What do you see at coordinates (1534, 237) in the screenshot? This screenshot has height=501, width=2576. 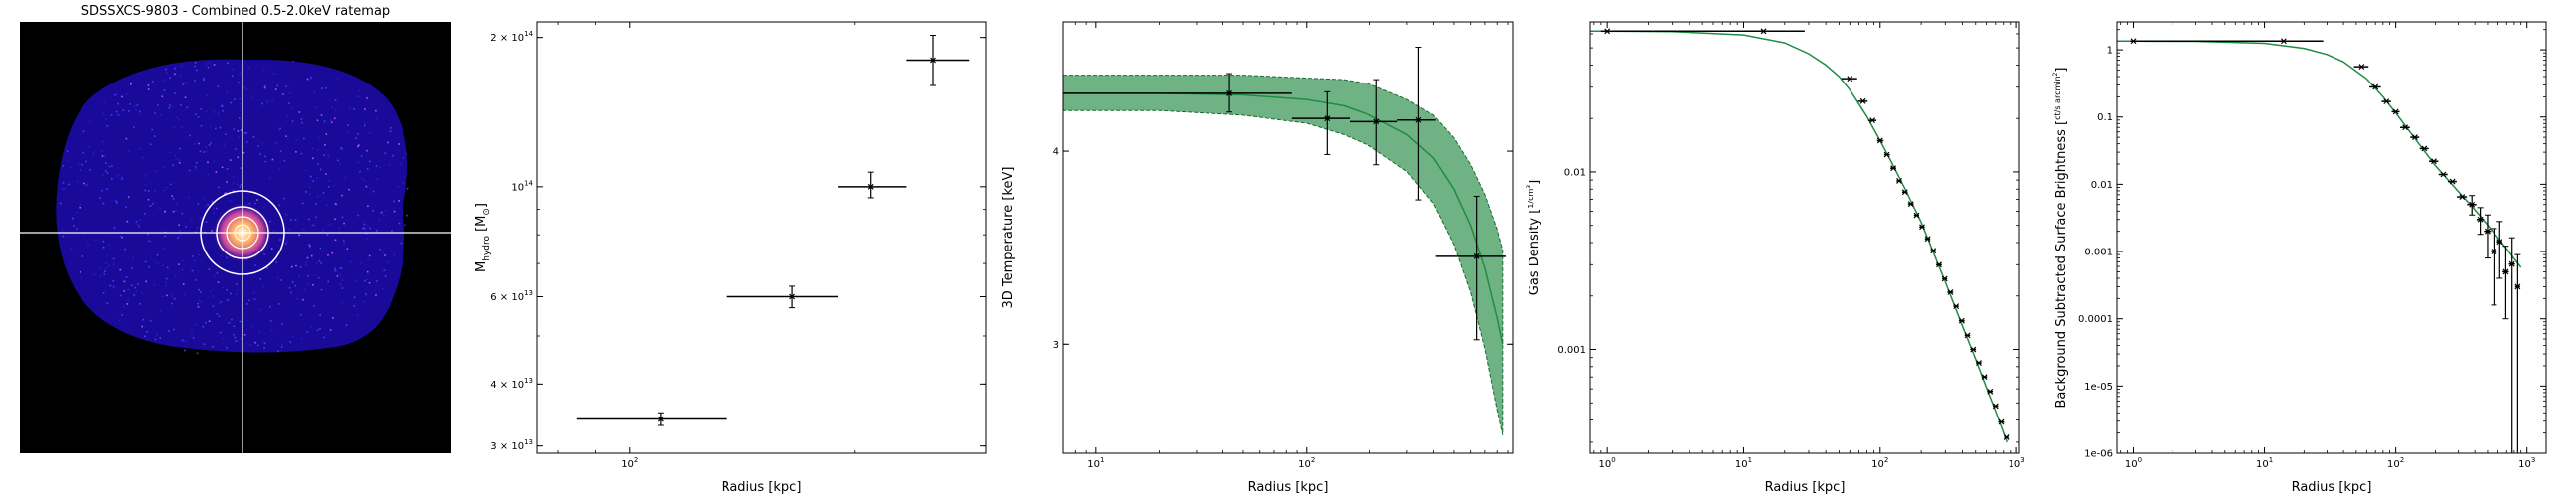 I see `y-axis-label: Gas Density [1/cm3]` at bounding box center [1534, 237].